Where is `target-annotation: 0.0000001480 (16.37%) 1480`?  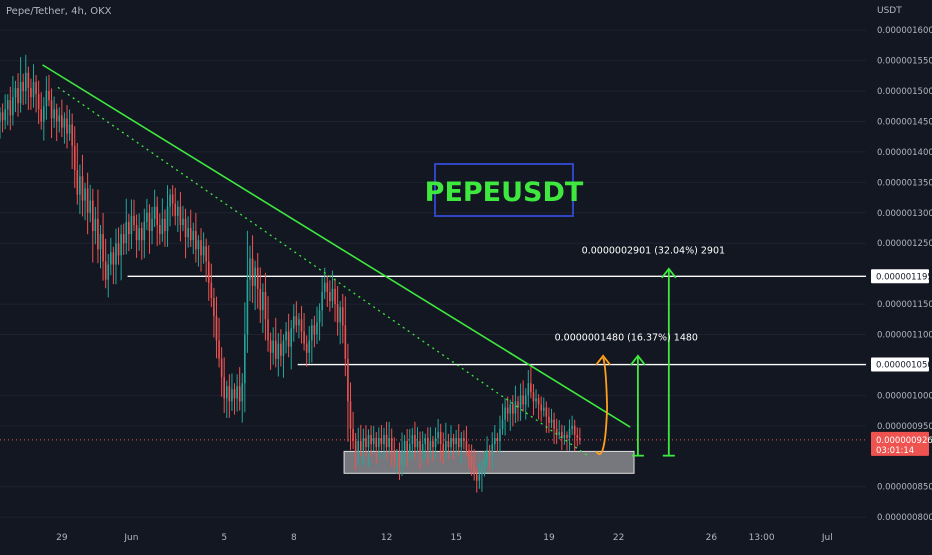 target-annotation: 0.0000001480 (16.37%) 1480 is located at coordinates (626, 338).